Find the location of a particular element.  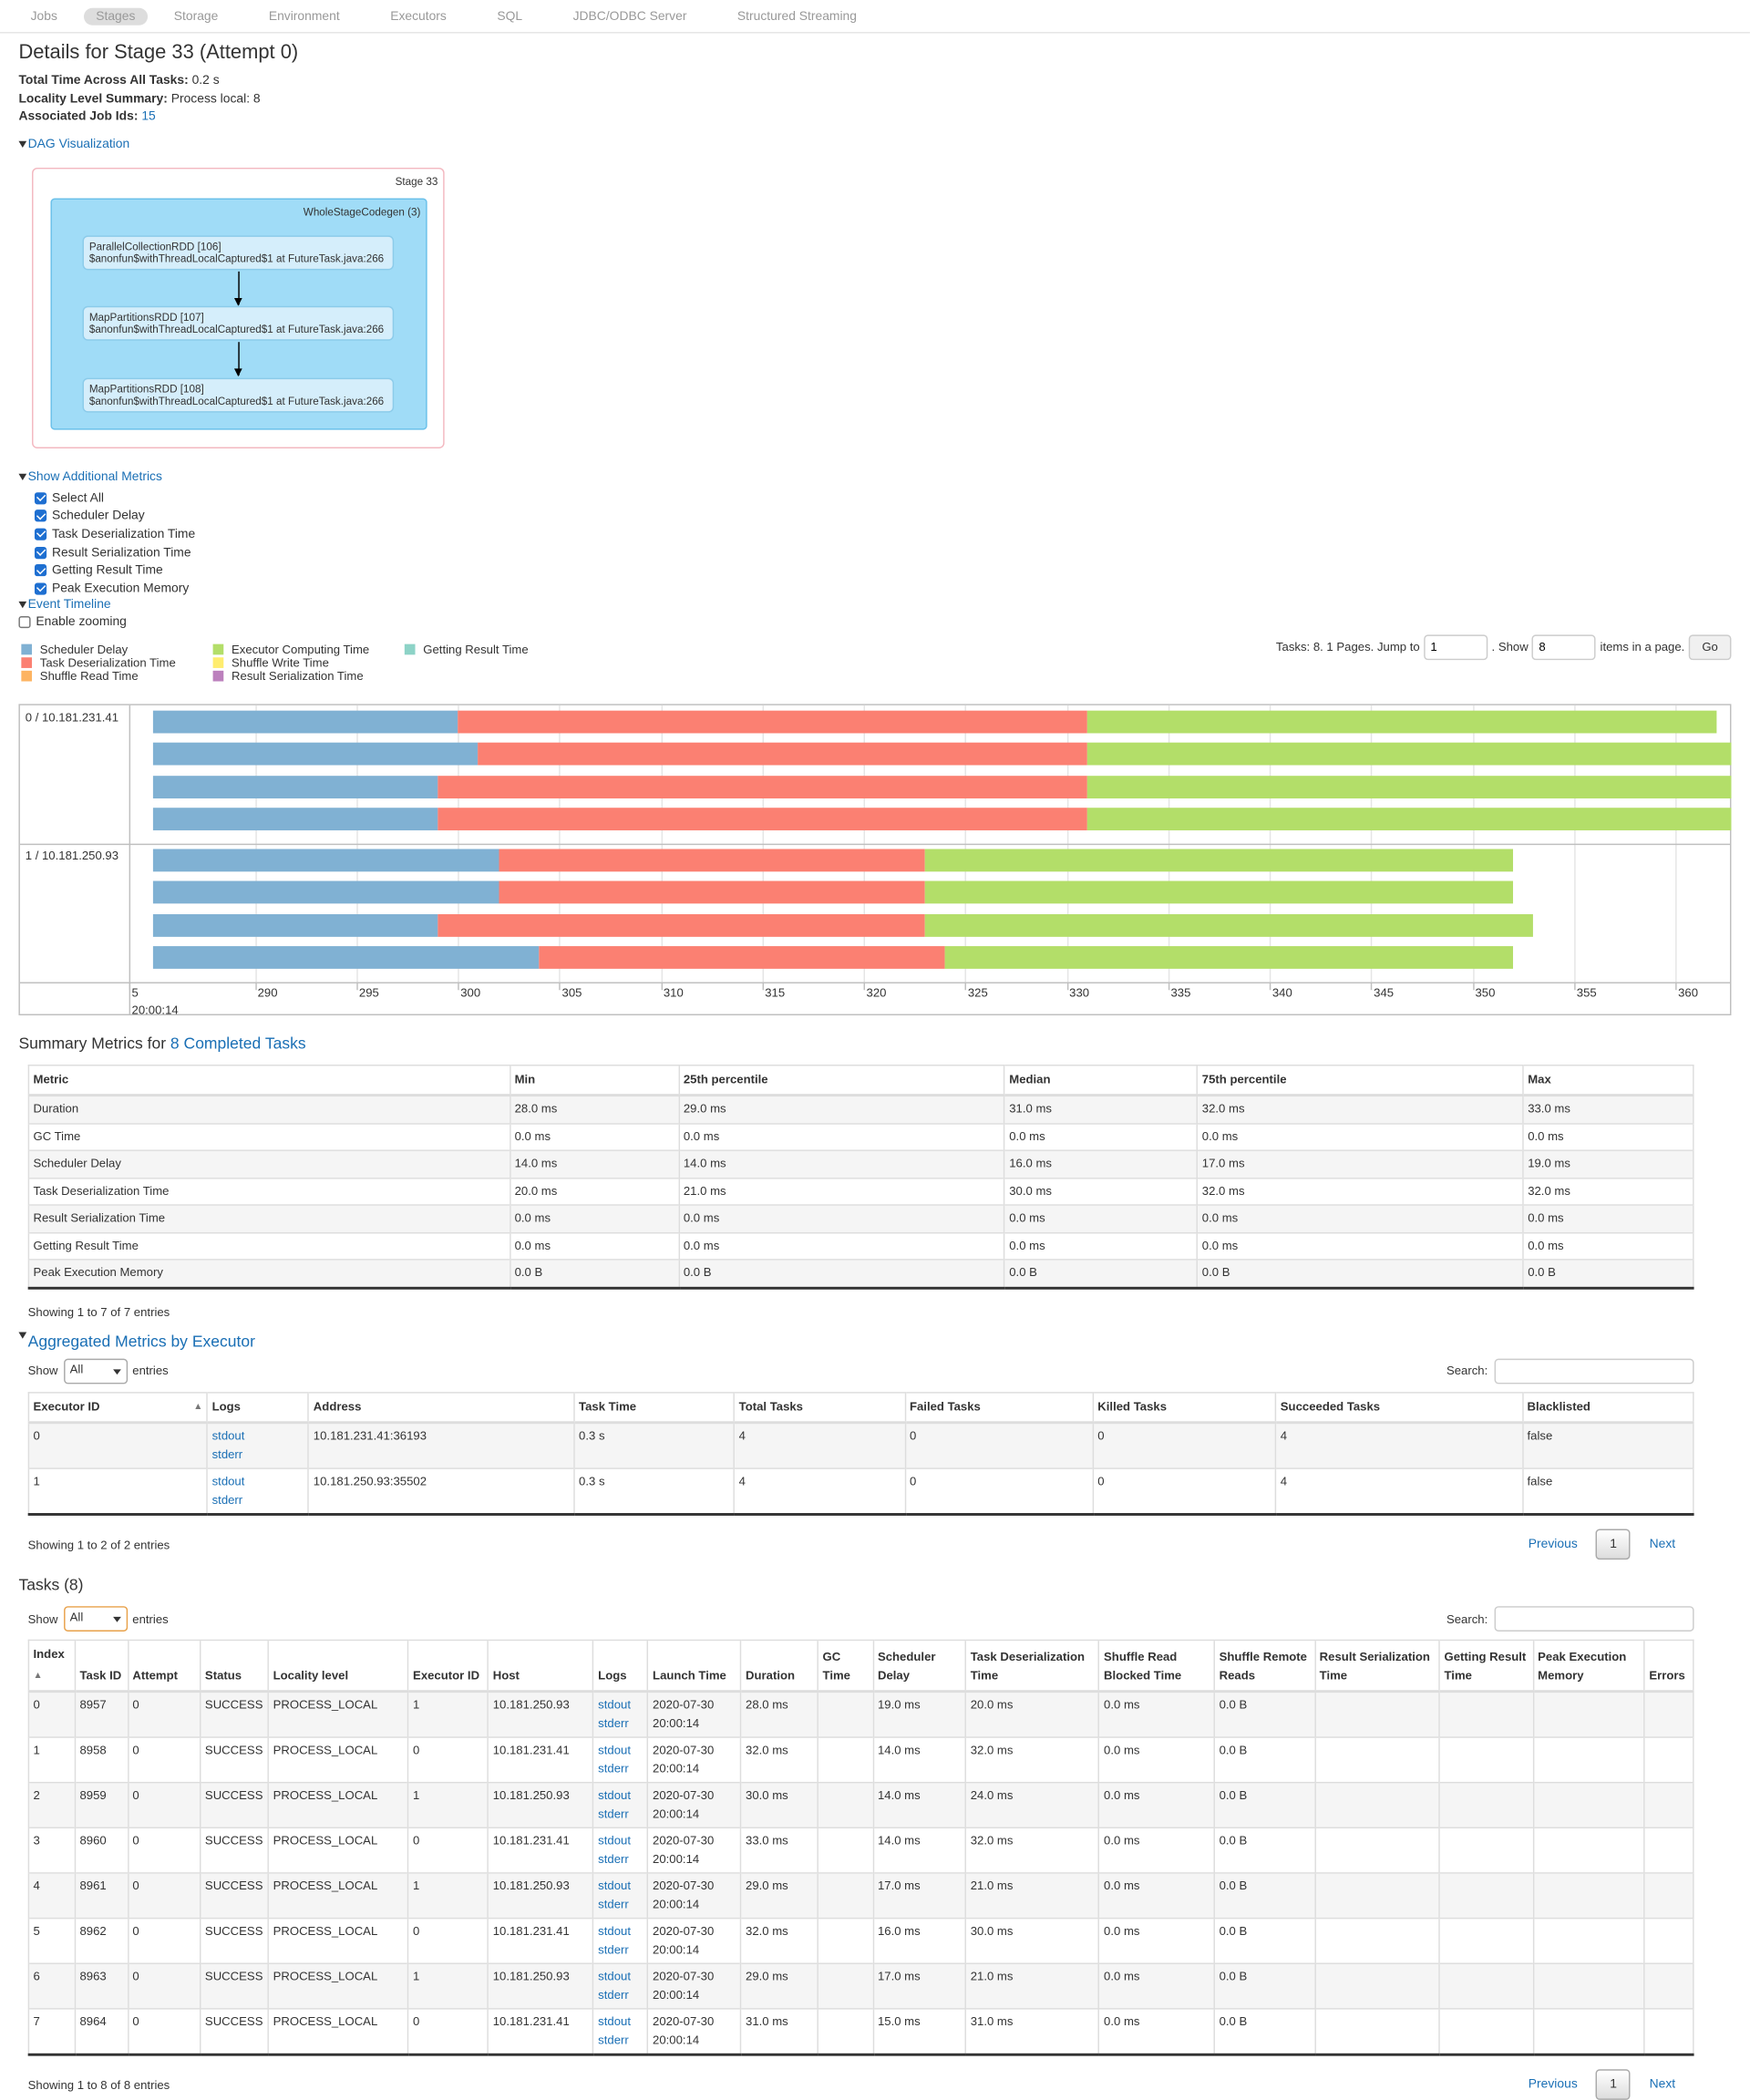

column-header: Min is located at coordinates (594, 1081).